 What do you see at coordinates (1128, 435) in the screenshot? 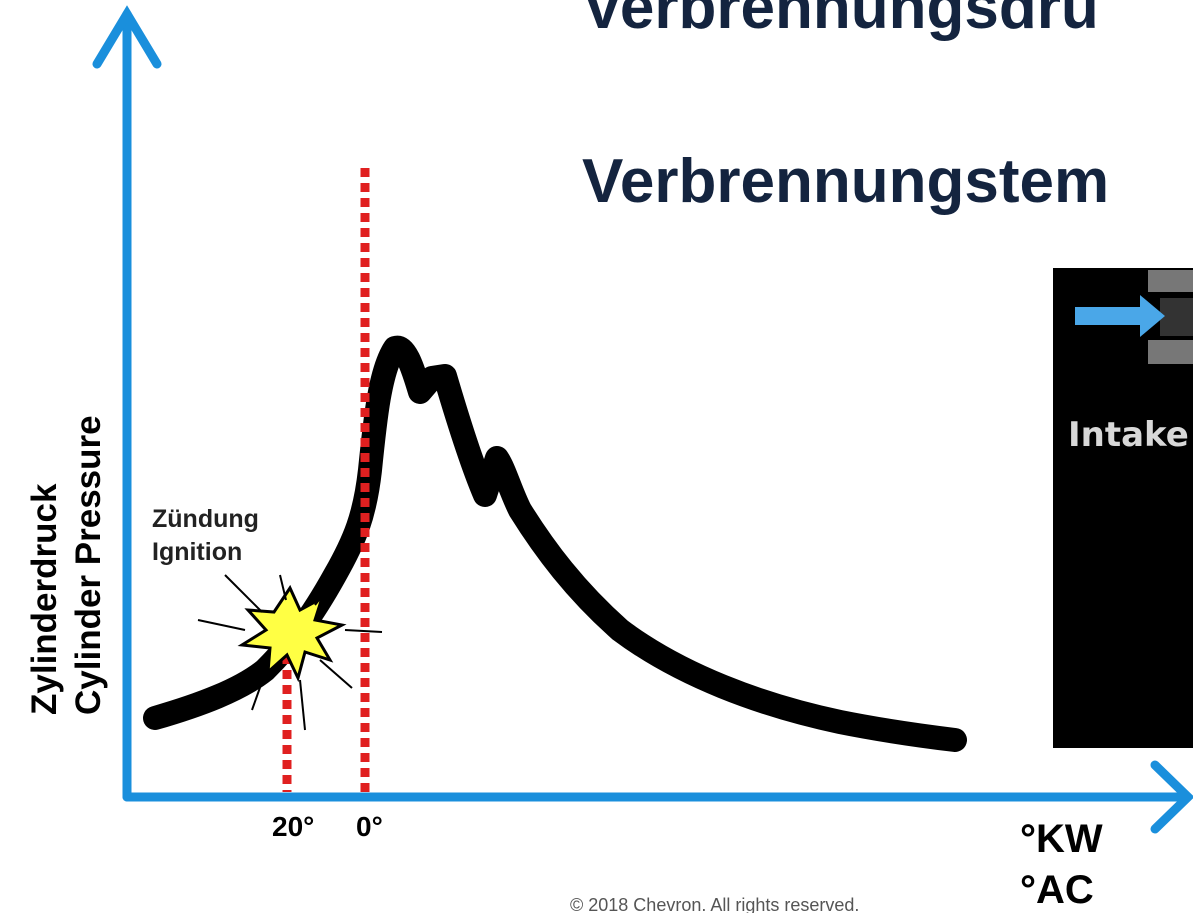
I see `inset-label: Intake` at bounding box center [1128, 435].